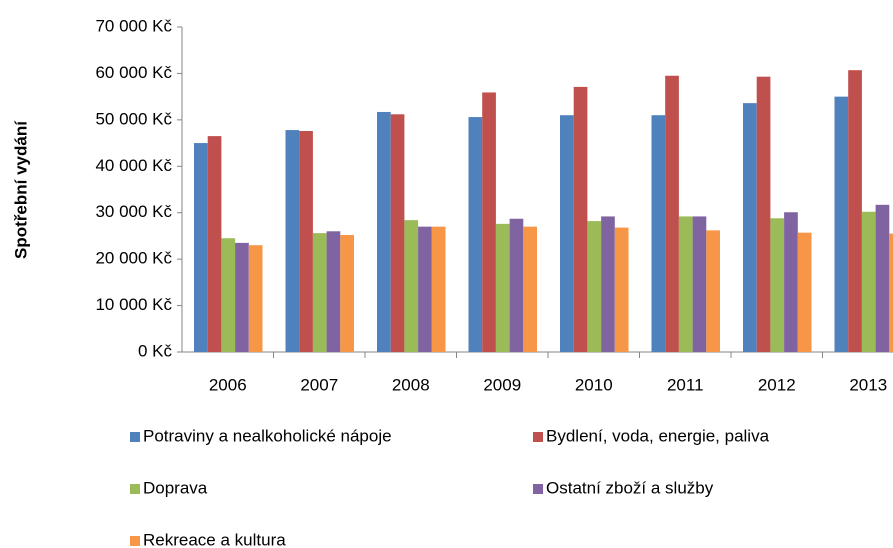 The width and height of the screenshot is (893, 548). I want to click on y-tick-label: 60 000 Kč, so click(133, 72).